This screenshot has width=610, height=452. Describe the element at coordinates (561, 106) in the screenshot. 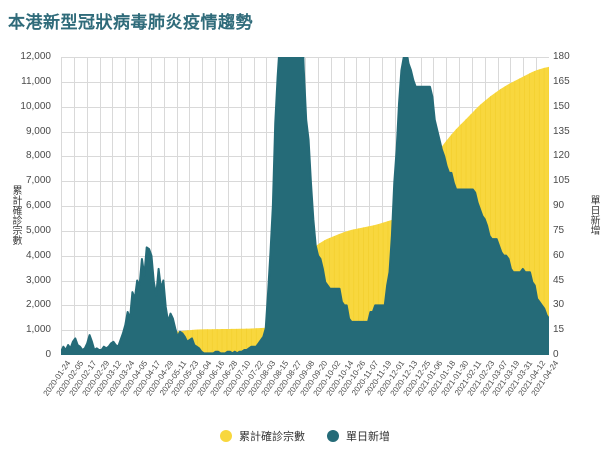

I see `axis-tick-label: 150` at that location.